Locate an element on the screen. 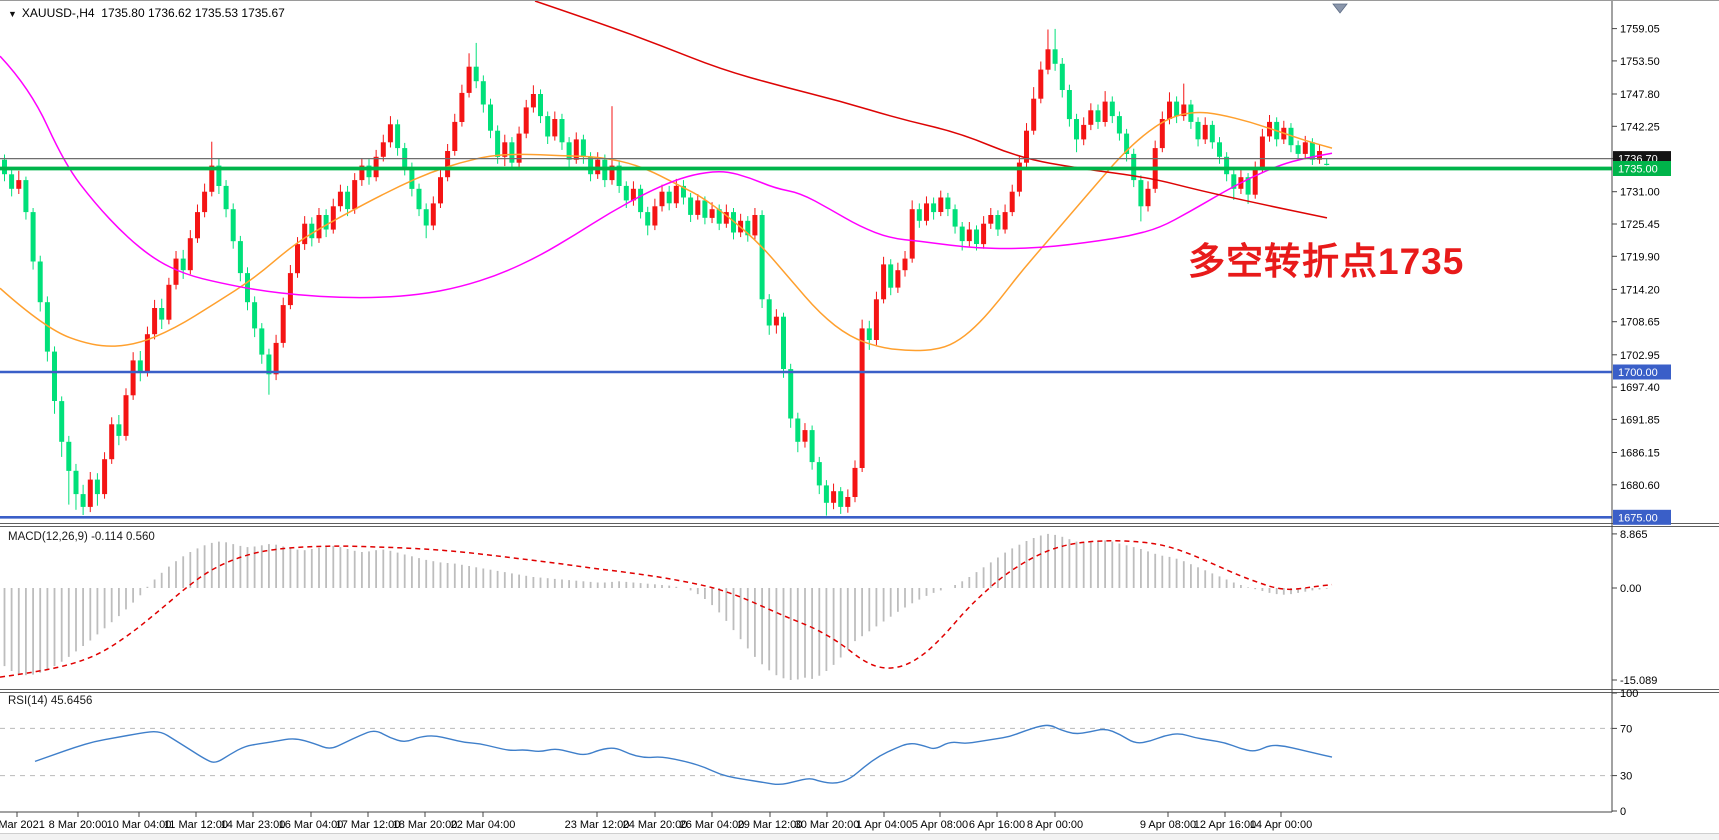  svg-text: 14 Apr 00:00 is located at coordinates (1281, 825).